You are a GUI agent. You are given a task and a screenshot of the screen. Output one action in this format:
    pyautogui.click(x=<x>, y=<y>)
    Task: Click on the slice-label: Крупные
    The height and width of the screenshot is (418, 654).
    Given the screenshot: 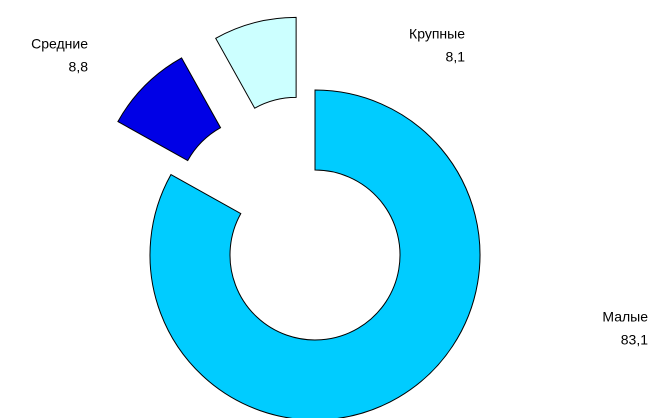 What is the action you would take?
    pyautogui.click(x=437, y=34)
    